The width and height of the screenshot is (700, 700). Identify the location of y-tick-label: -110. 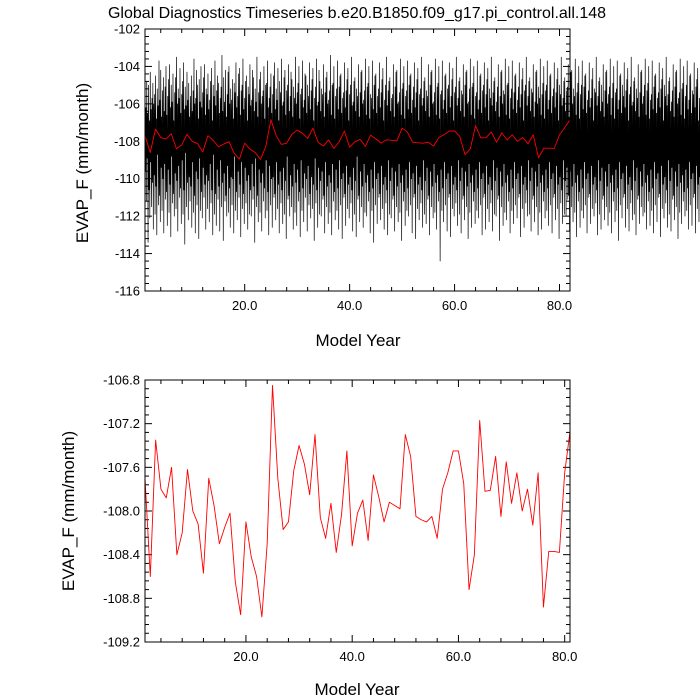
(127, 178).